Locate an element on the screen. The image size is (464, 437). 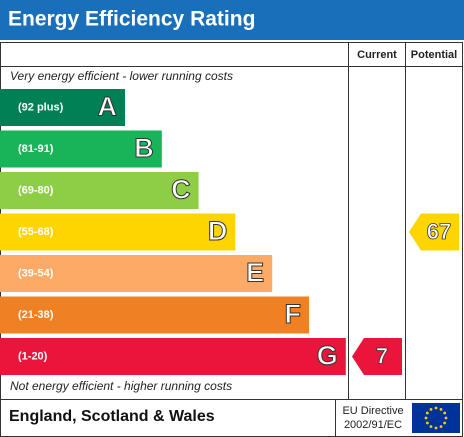
current-arrow is located at coordinates (377, 356).